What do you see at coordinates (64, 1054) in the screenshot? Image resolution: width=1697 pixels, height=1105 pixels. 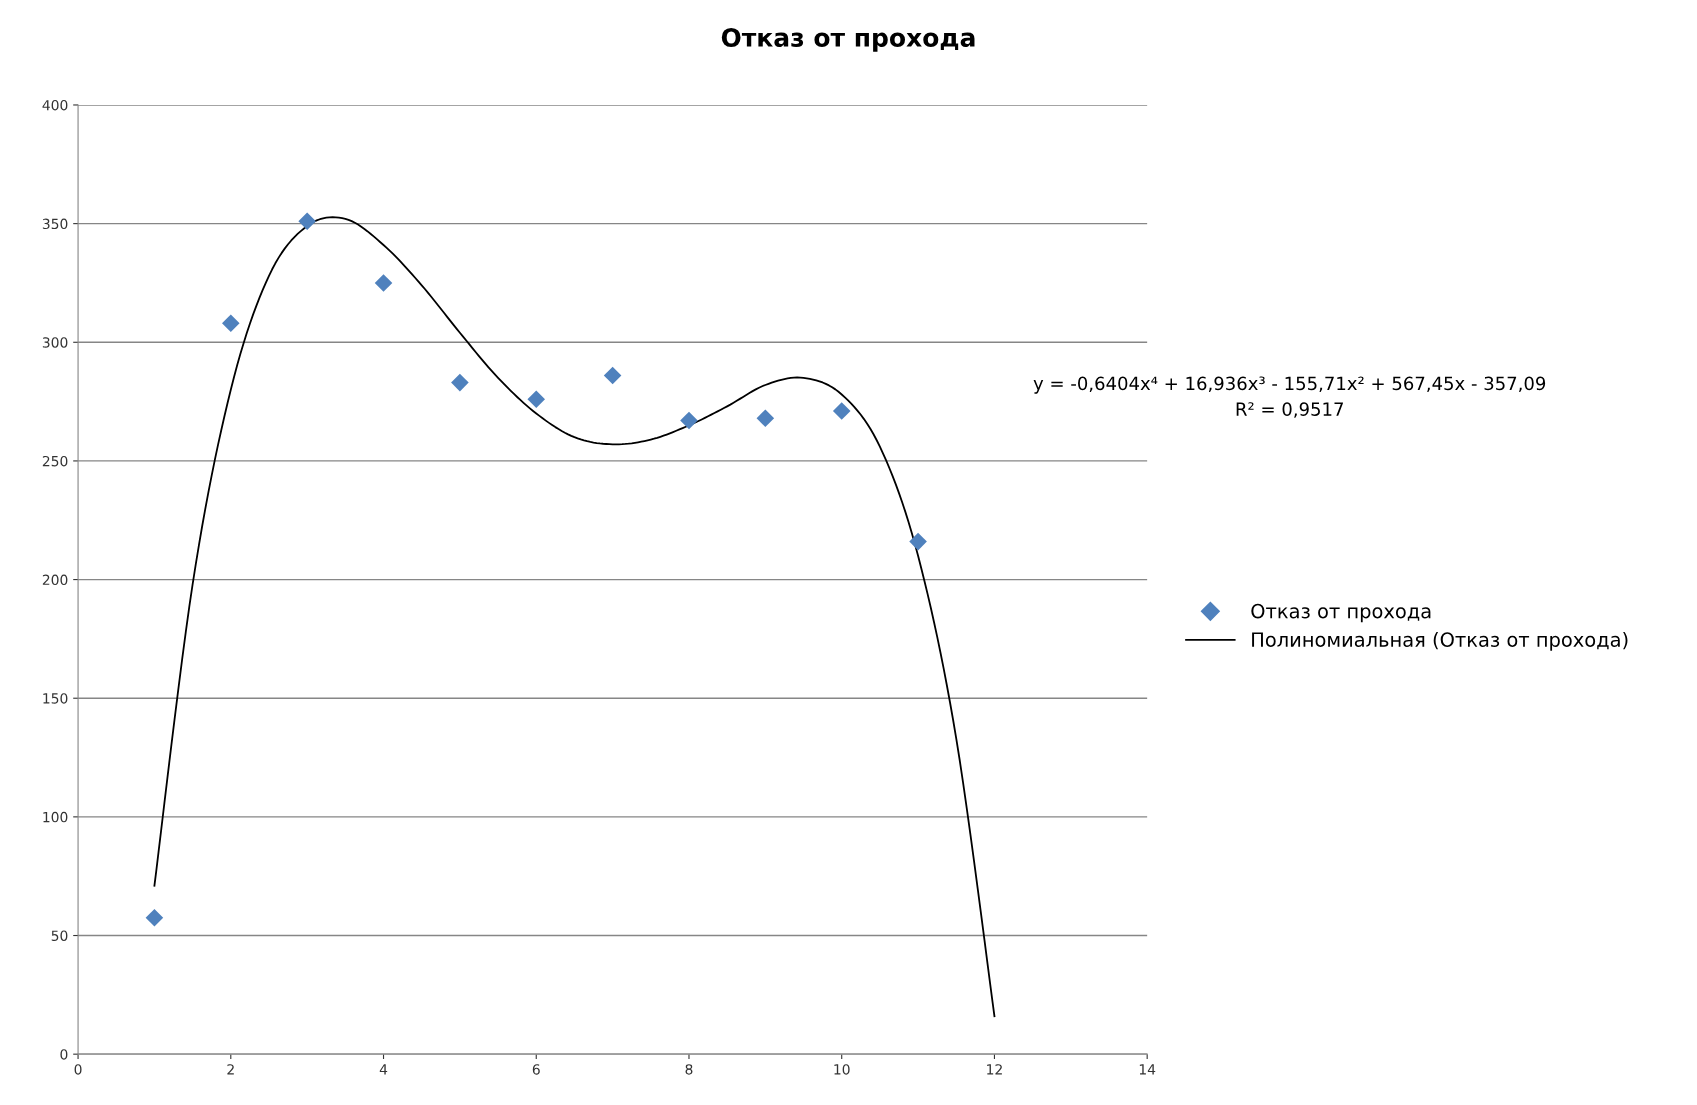 I see `y-tick-label: 0` at bounding box center [64, 1054].